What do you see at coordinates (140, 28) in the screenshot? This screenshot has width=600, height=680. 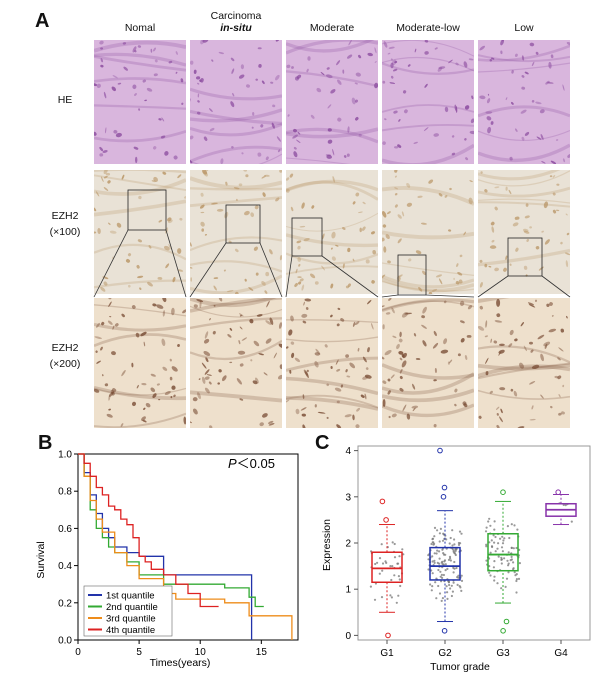 I see `column-header-normal: Nomal` at bounding box center [140, 28].